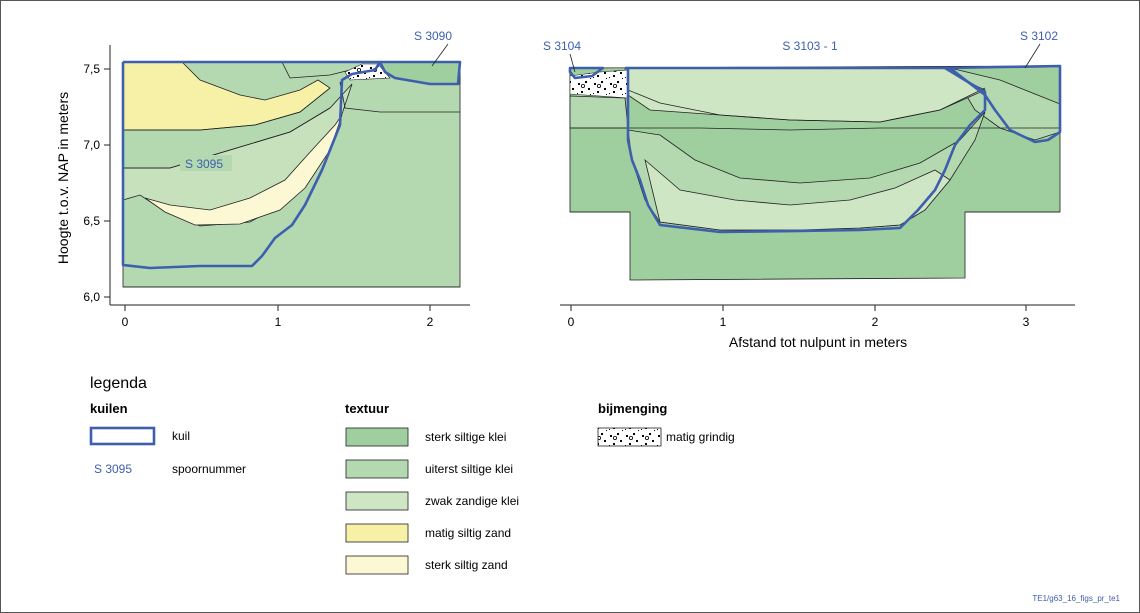 The image size is (1140, 613). Describe the element at coordinates (377, 437) in the screenshot. I see `legend-swatch-sterk-siltige-klei` at that location.